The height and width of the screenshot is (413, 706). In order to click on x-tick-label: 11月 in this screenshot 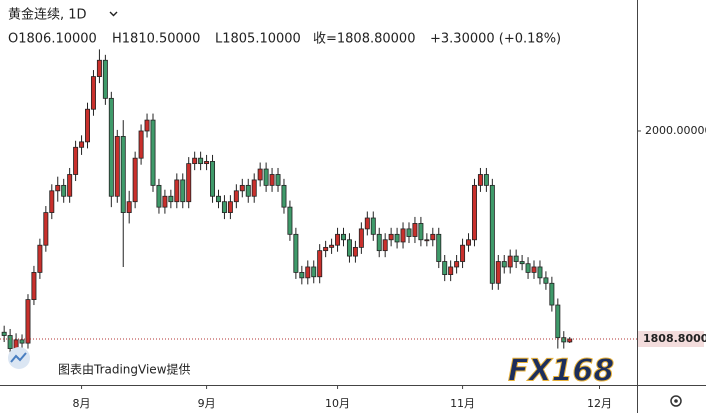, I will do `click(462, 403)`.